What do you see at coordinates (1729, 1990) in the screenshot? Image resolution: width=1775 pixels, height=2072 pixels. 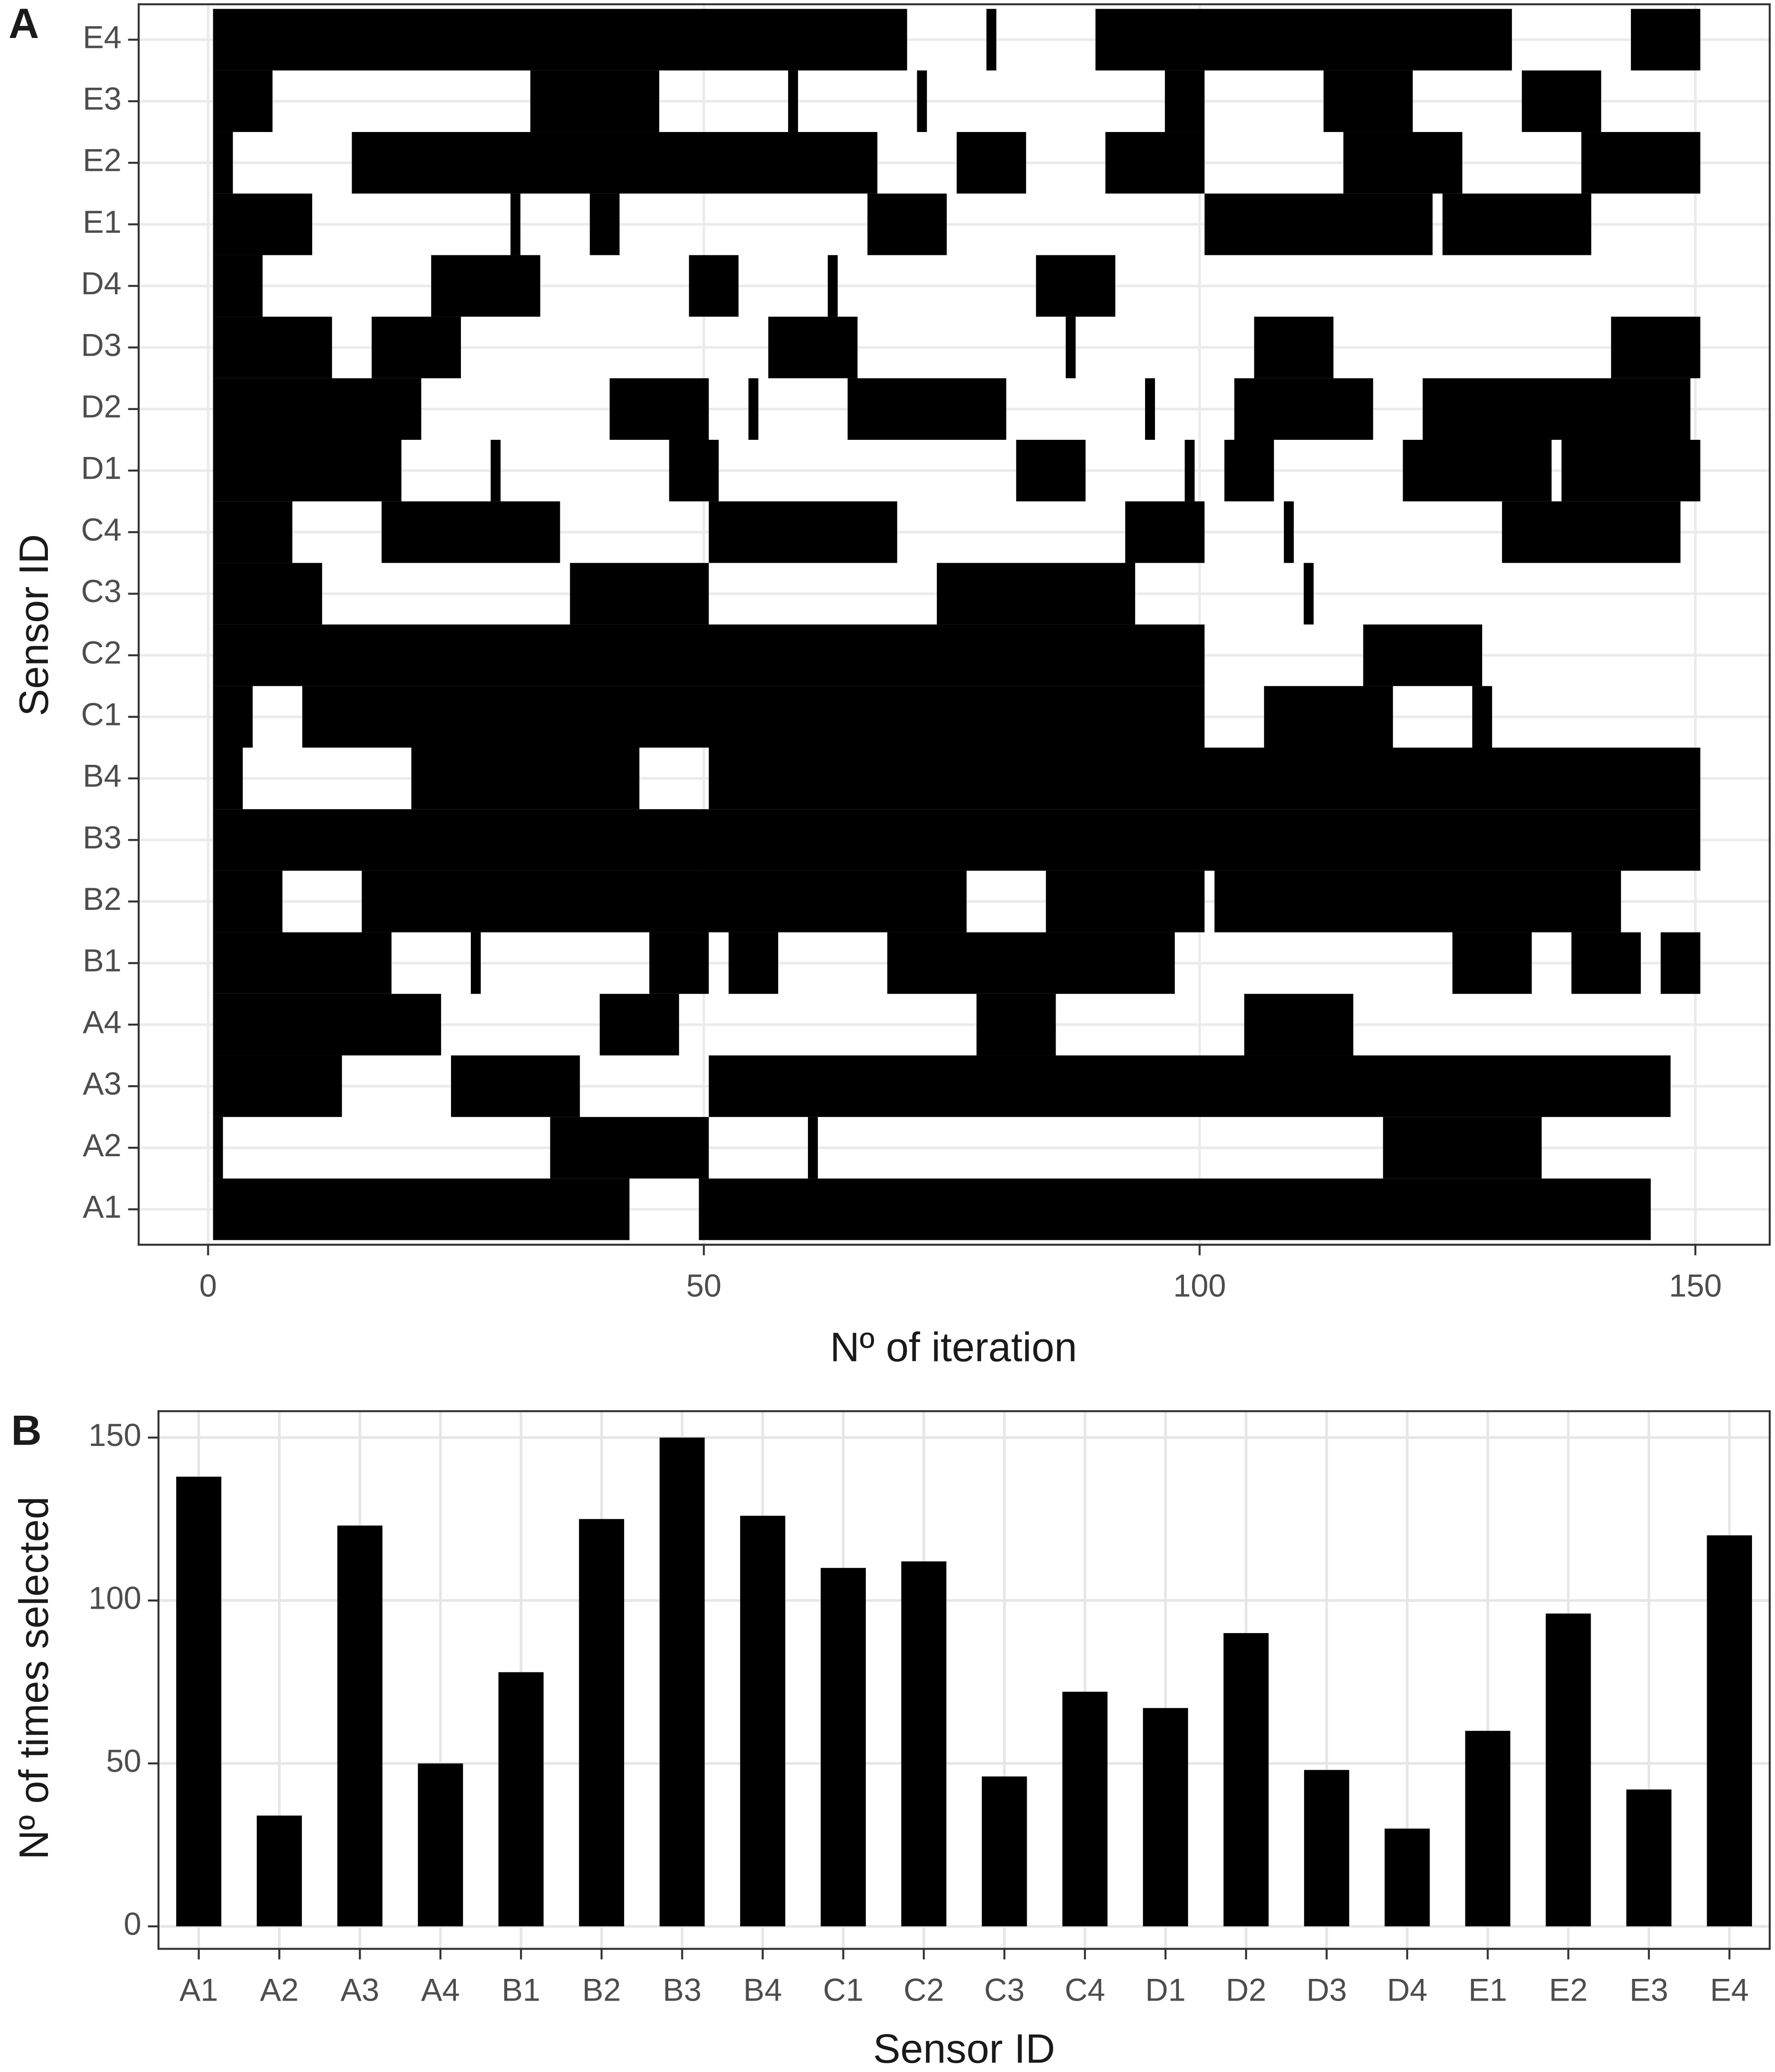 I see `x-tick-label: E4` at bounding box center [1729, 1990].